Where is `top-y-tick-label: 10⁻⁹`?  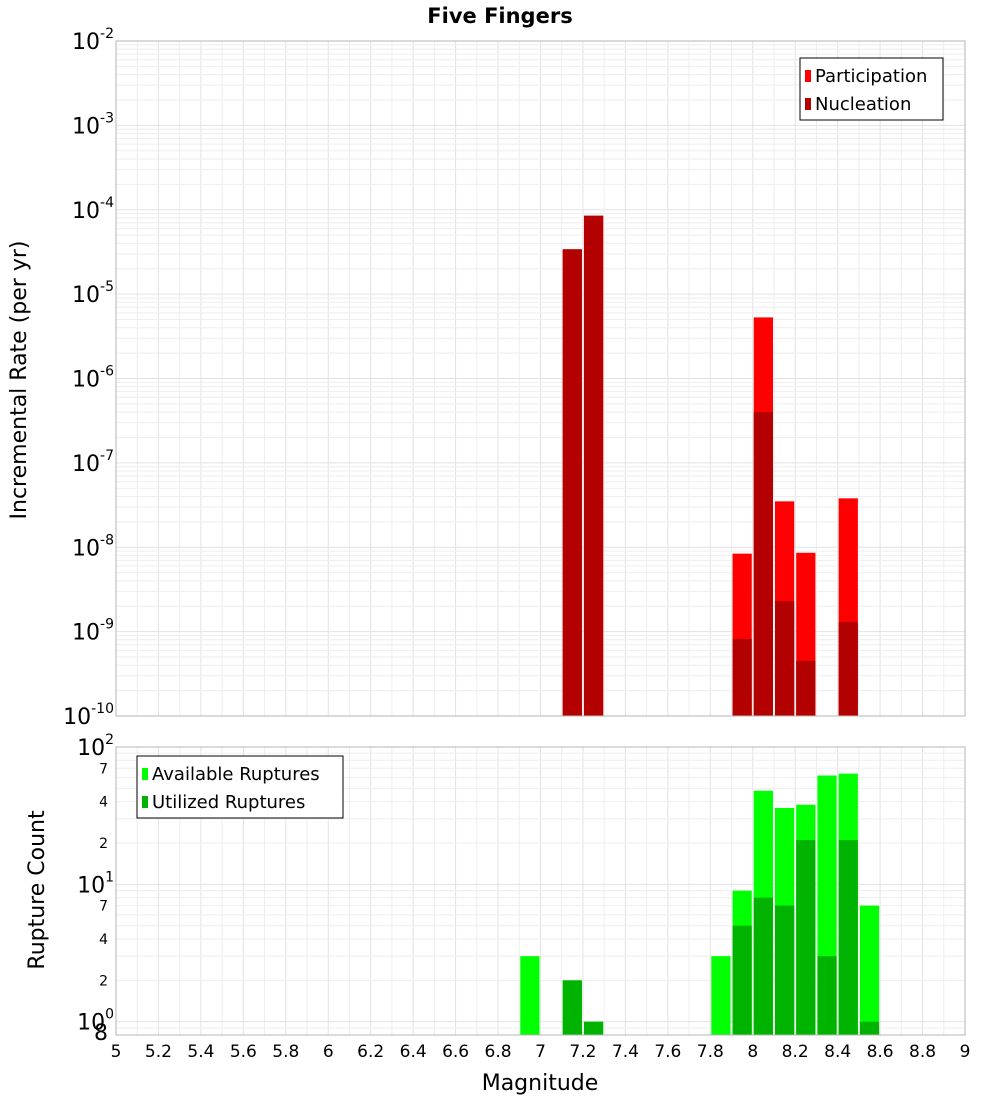 top-y-tick-label: 10⁻⁹ is located at coordinates (93, 631).